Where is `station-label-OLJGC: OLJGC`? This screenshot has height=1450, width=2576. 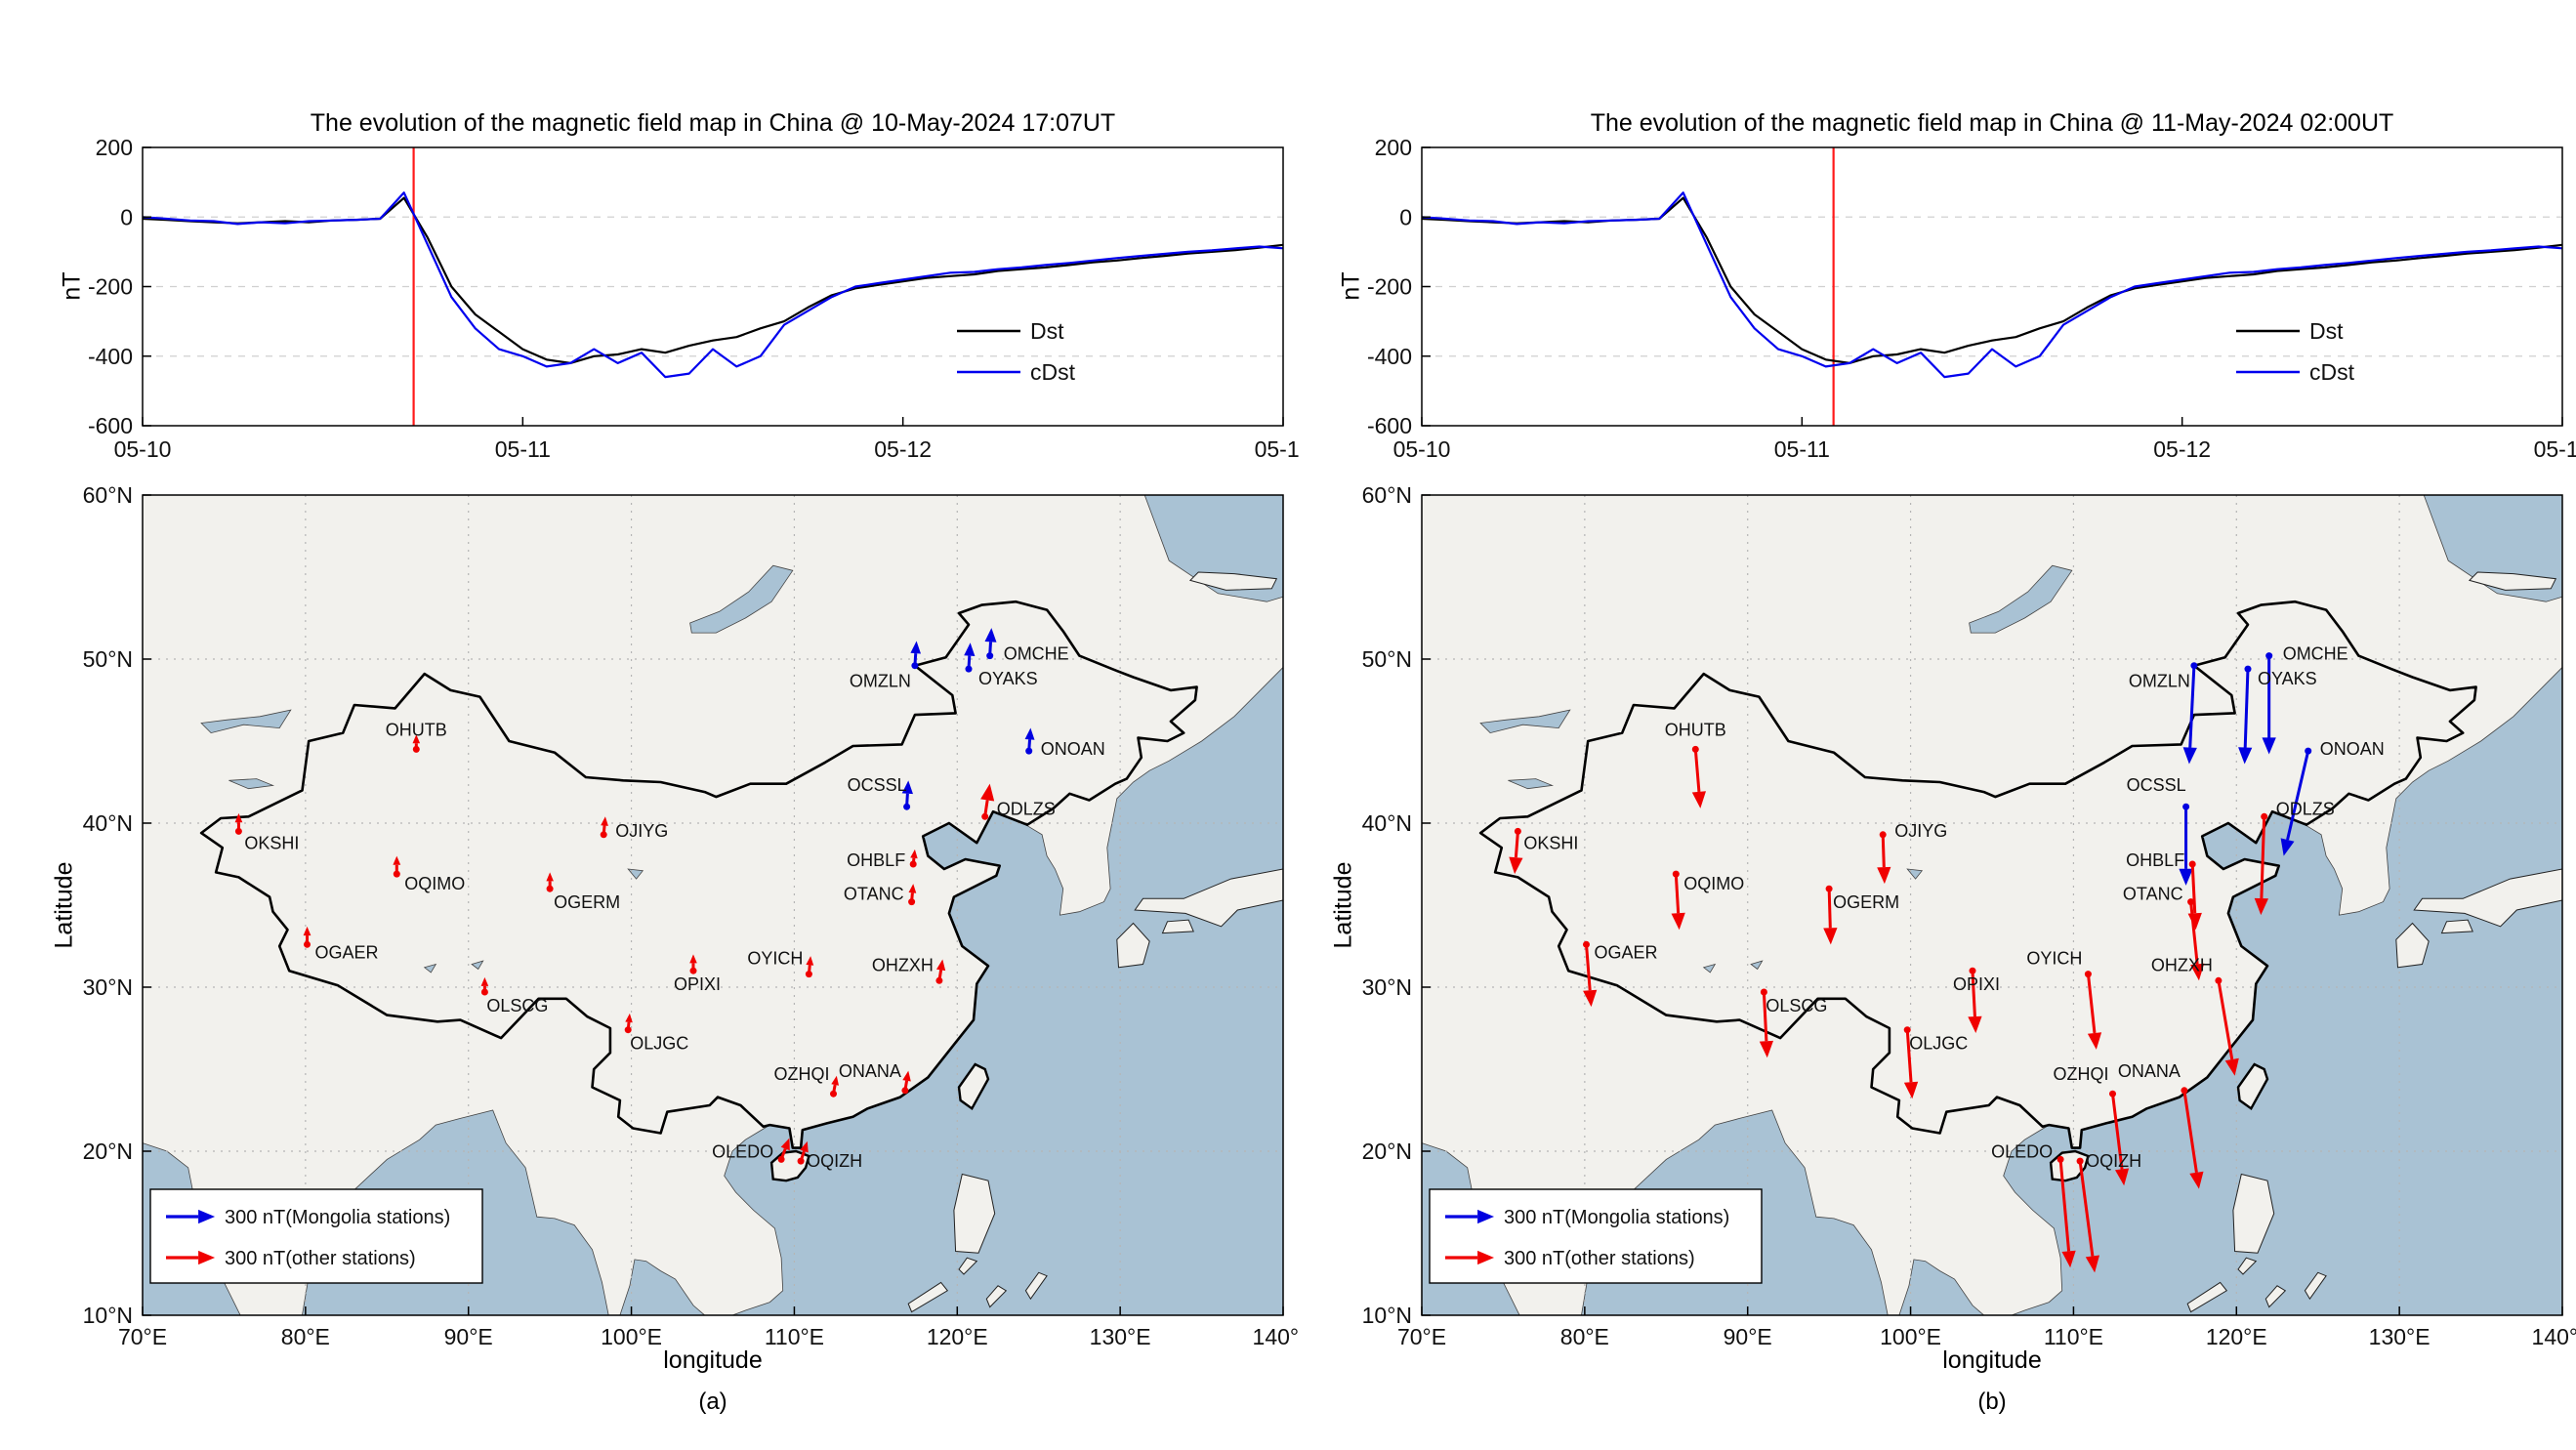
station-label-OLJGC: OLJGC is located at coordinates (1939, 1044).